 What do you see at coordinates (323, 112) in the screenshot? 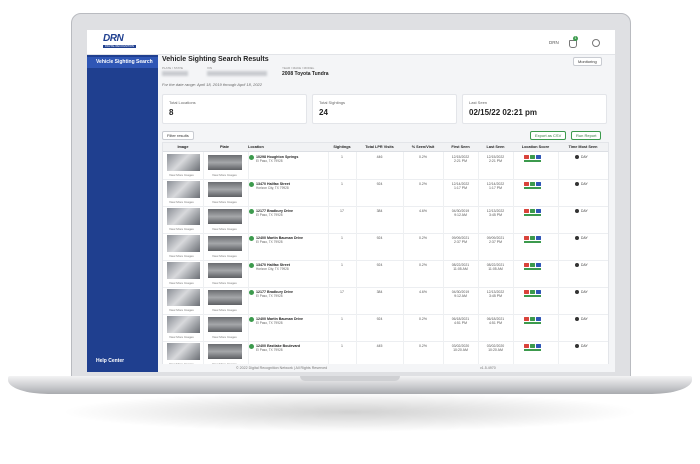
I see `stat-value: 24` at bounding box center [323, 112].